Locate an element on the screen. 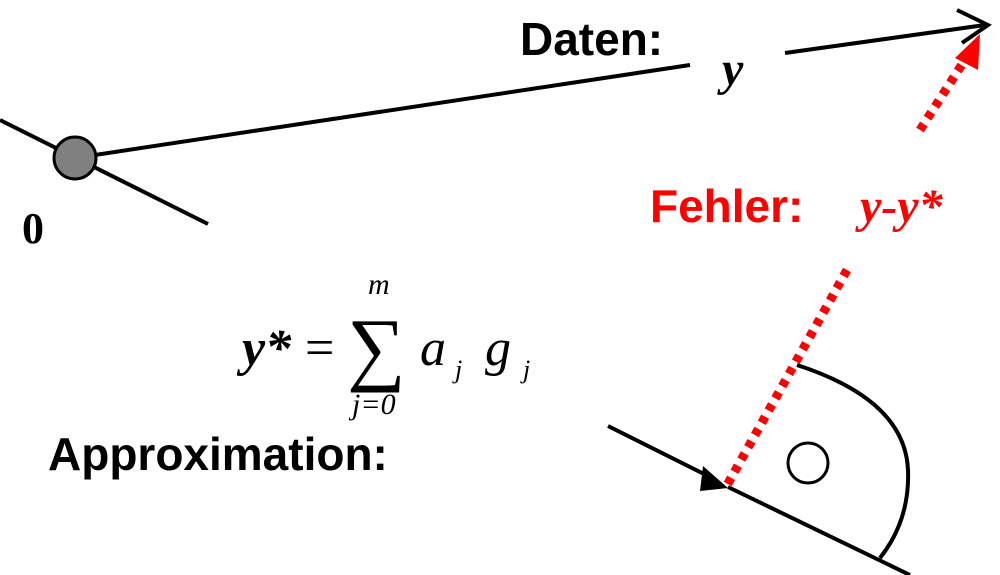 This screenshot has height=575, width=1000. approximation-formula: y* = ∑ m j=0 a j g j is located at coordinates (383, 344).